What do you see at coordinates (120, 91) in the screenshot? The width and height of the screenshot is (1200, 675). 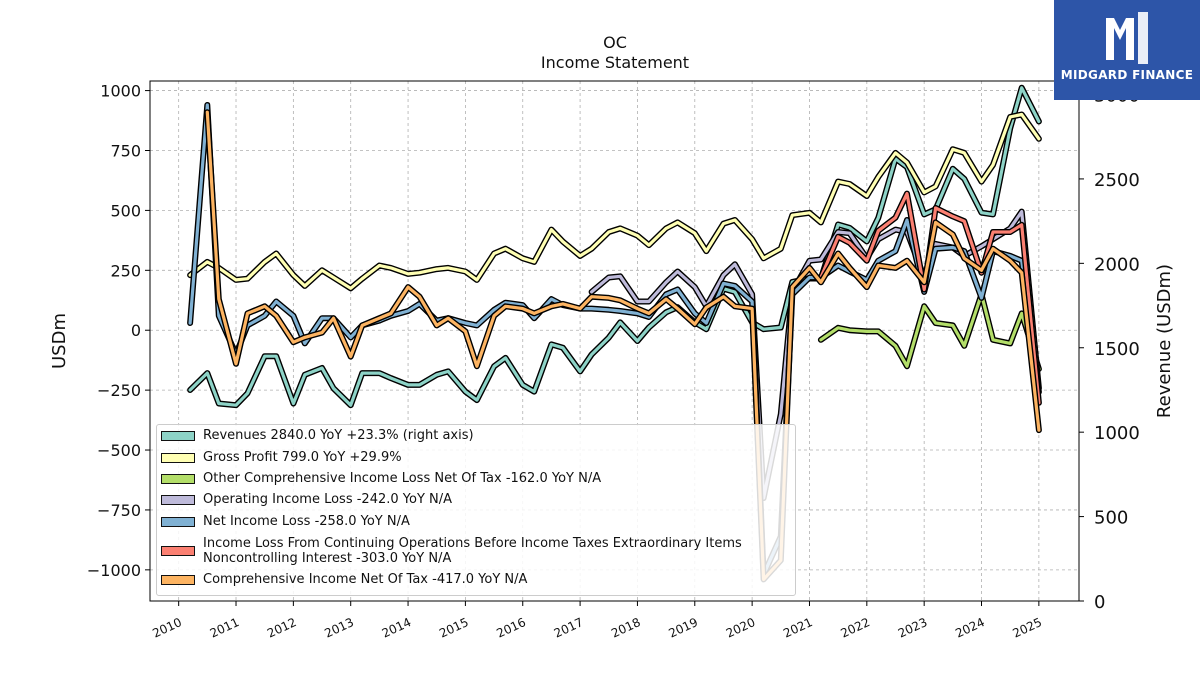 I see `y-tick-label: 1000` at bounding box center [120, 91].